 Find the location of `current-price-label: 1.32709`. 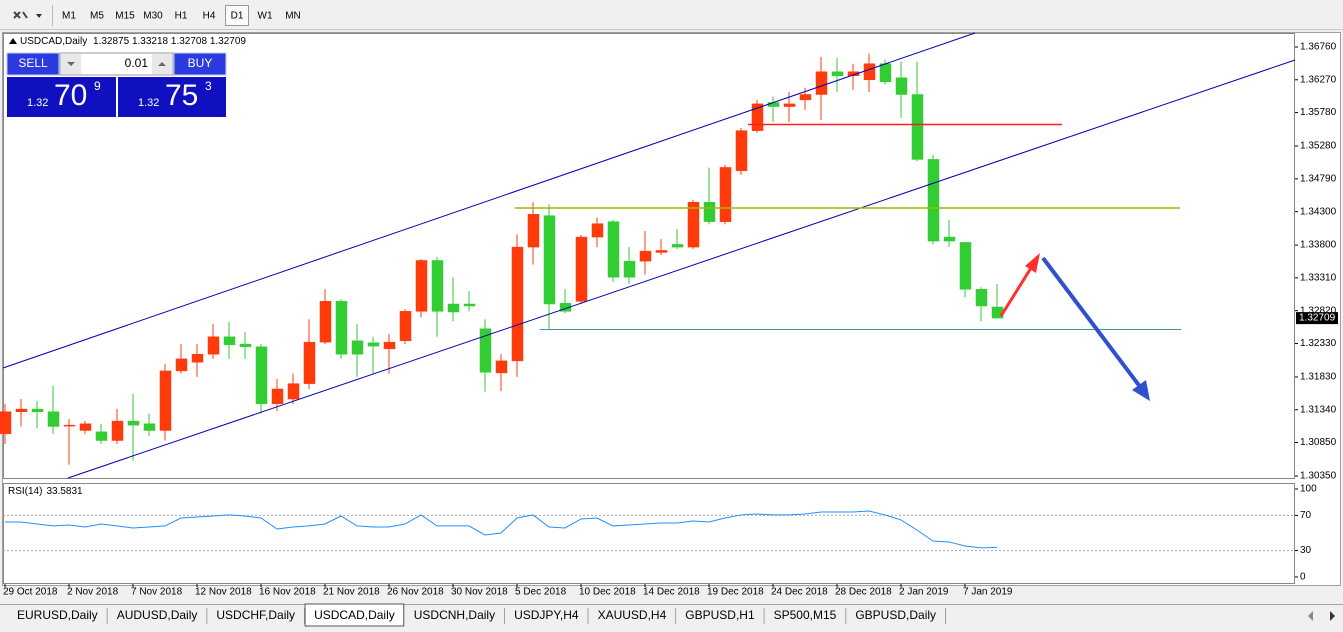

current-price-label: 1.32709 is located at coordinates (1317, 318).